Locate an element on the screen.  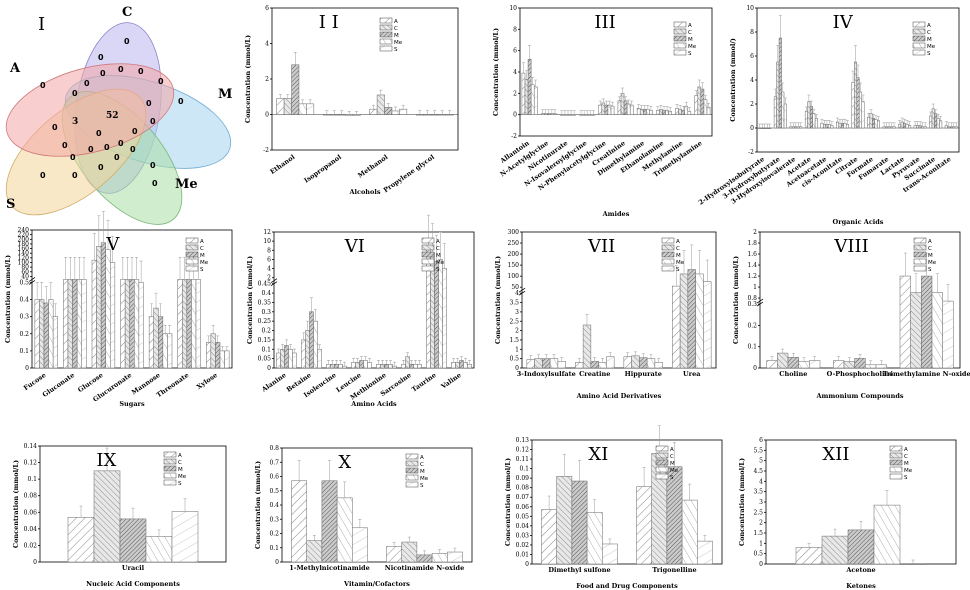
x-tick-label: Hippurate is located at coordinates (643, 374).